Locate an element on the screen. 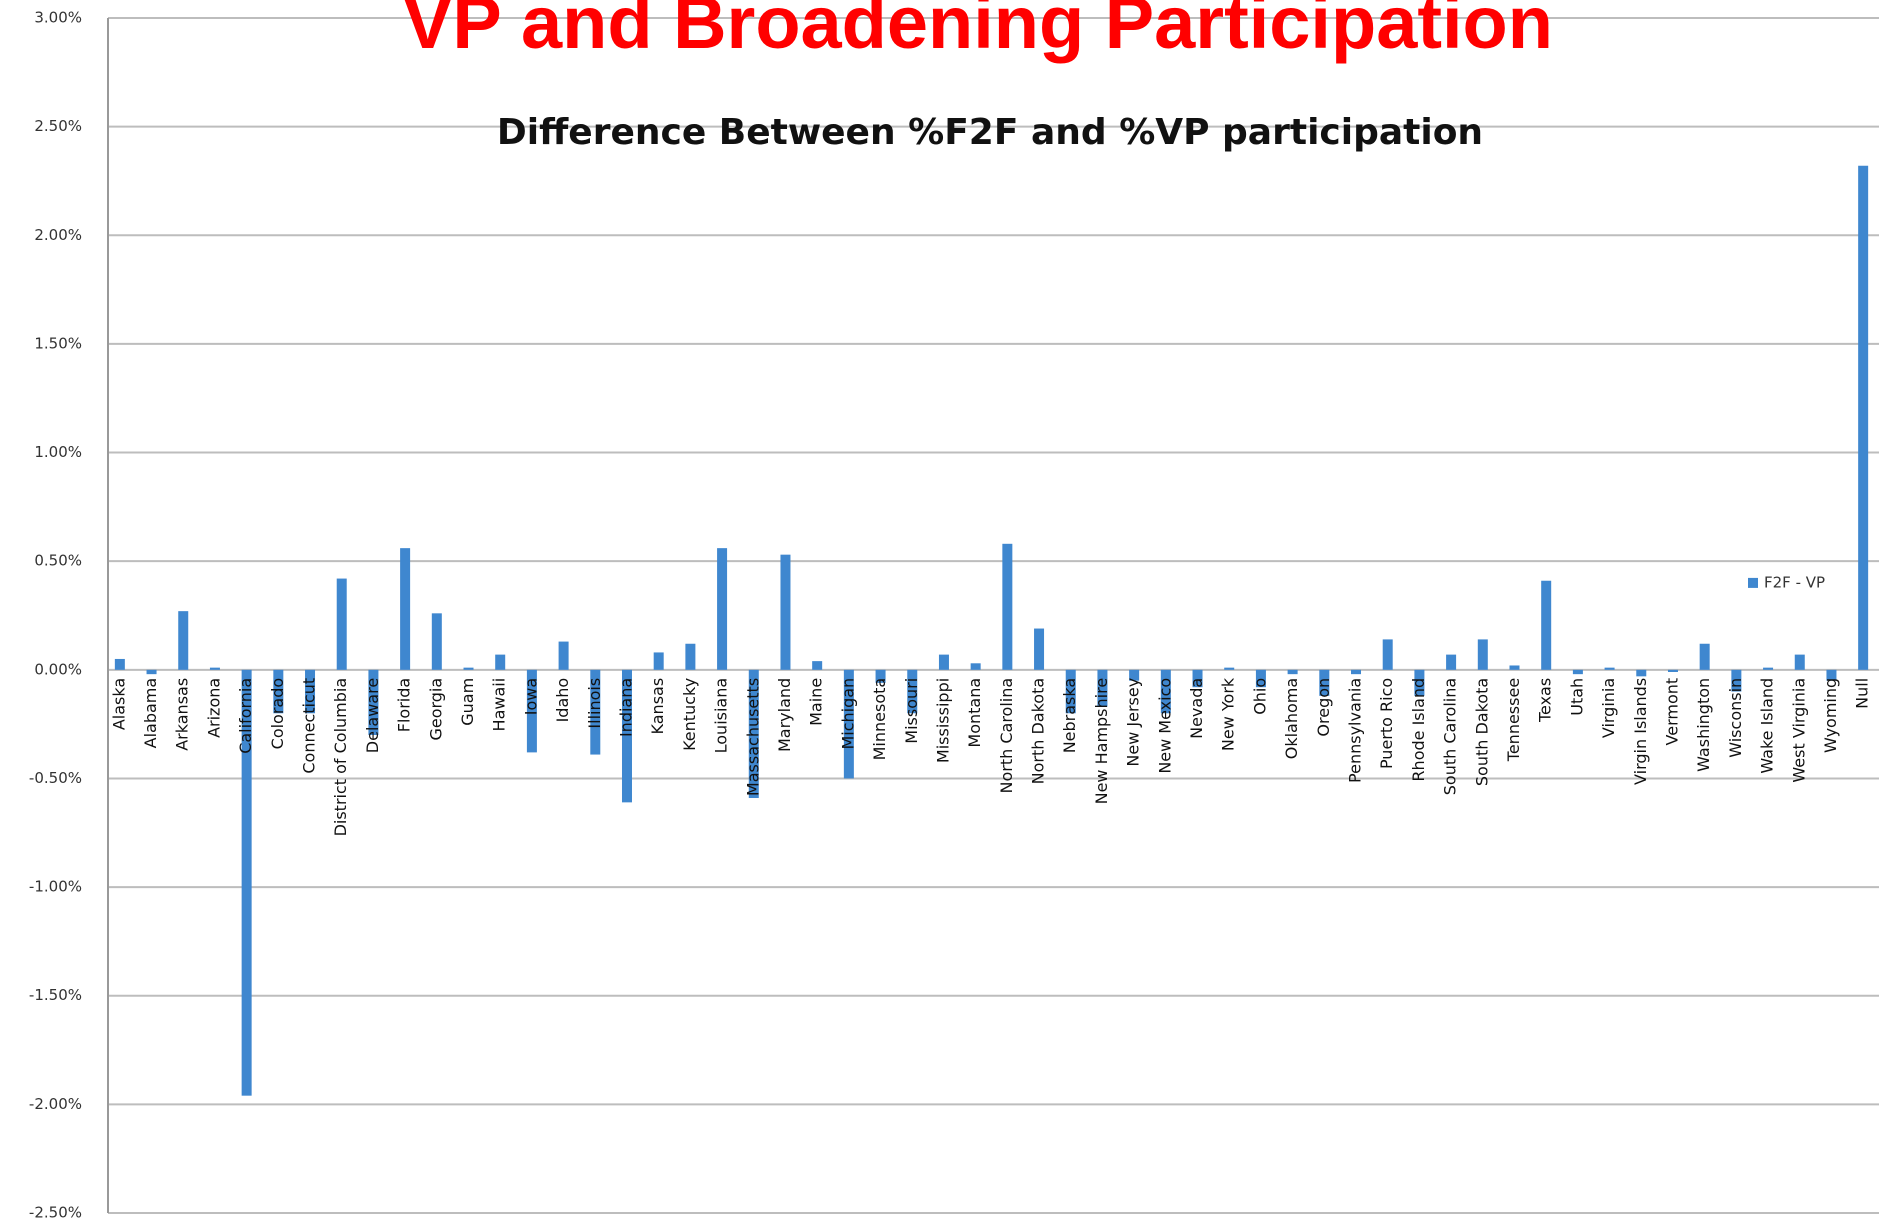 The height and width of the screenshot is (1223, 1879). x-tick-label: Kentucky is located at coordinates (689, 714).